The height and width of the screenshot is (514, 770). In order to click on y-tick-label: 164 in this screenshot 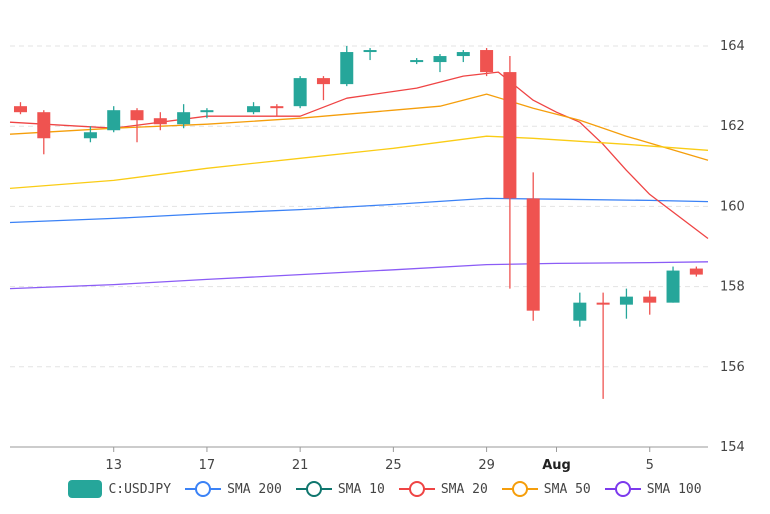, I will do `click(732, 46)`.